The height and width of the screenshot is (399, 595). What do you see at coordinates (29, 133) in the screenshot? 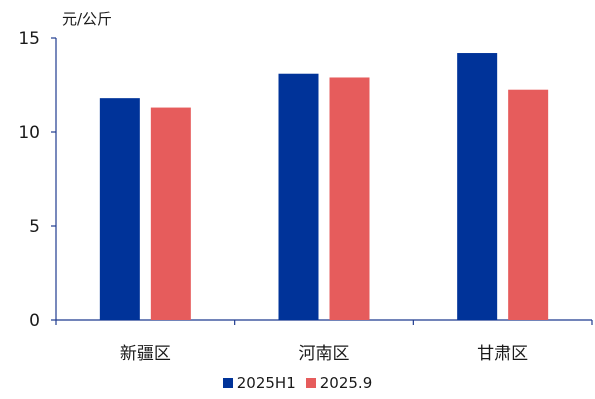
I see `y-tick-label: 10` at bounding box center [29, 133].